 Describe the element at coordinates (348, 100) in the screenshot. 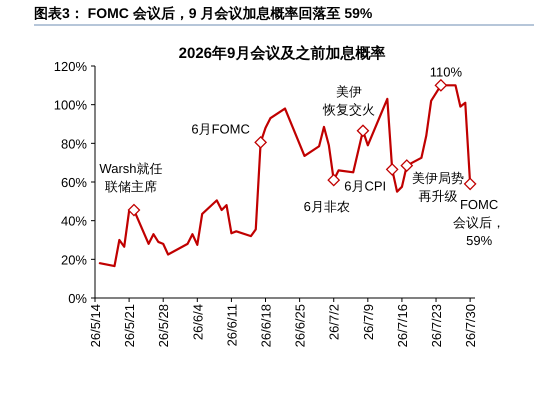

I see `annotation: 美伊恢复交火` at that location.